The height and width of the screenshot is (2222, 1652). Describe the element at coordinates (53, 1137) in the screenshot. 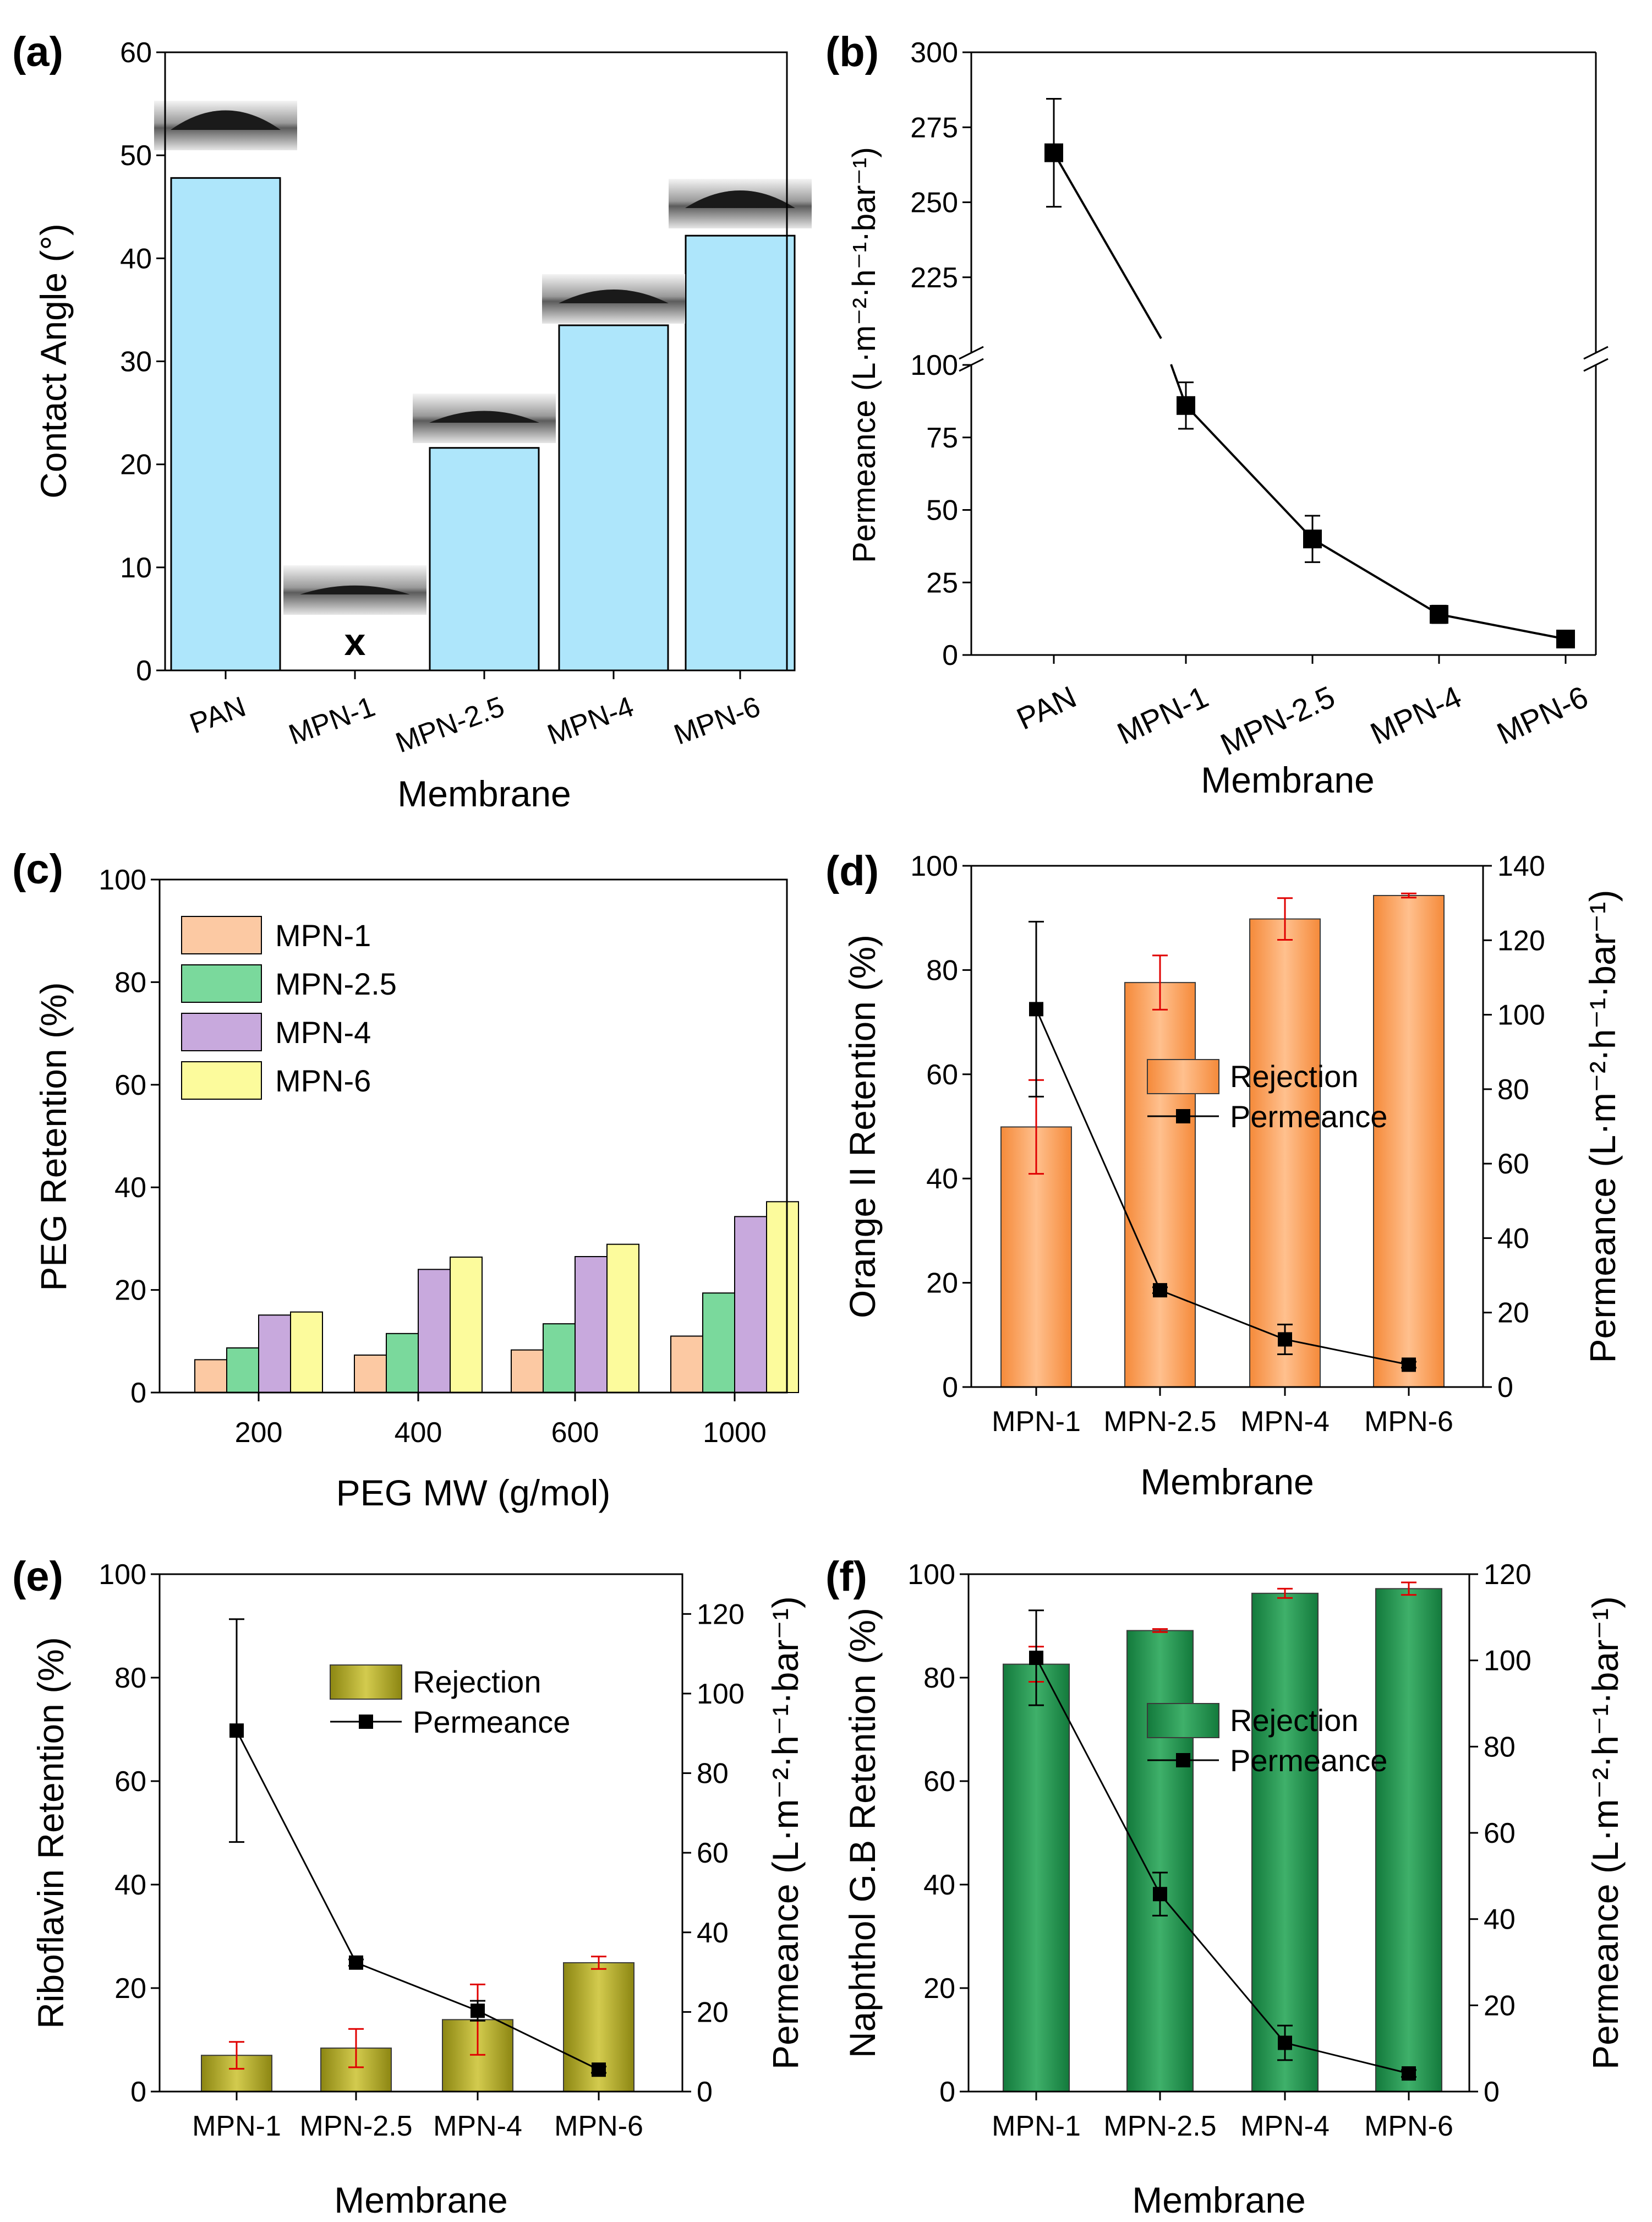

I see `y-axis-title: PEG Retention (%)` at that location.